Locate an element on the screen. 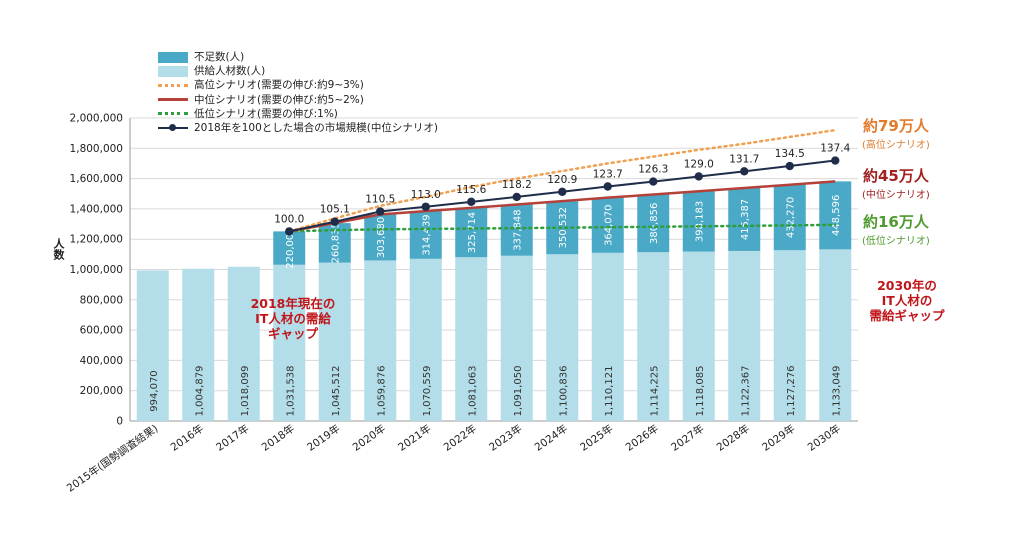 The height and width of the screenshot is (548, 1024). shortage-value-label: 314,439 is located at coordinates (427, 234).